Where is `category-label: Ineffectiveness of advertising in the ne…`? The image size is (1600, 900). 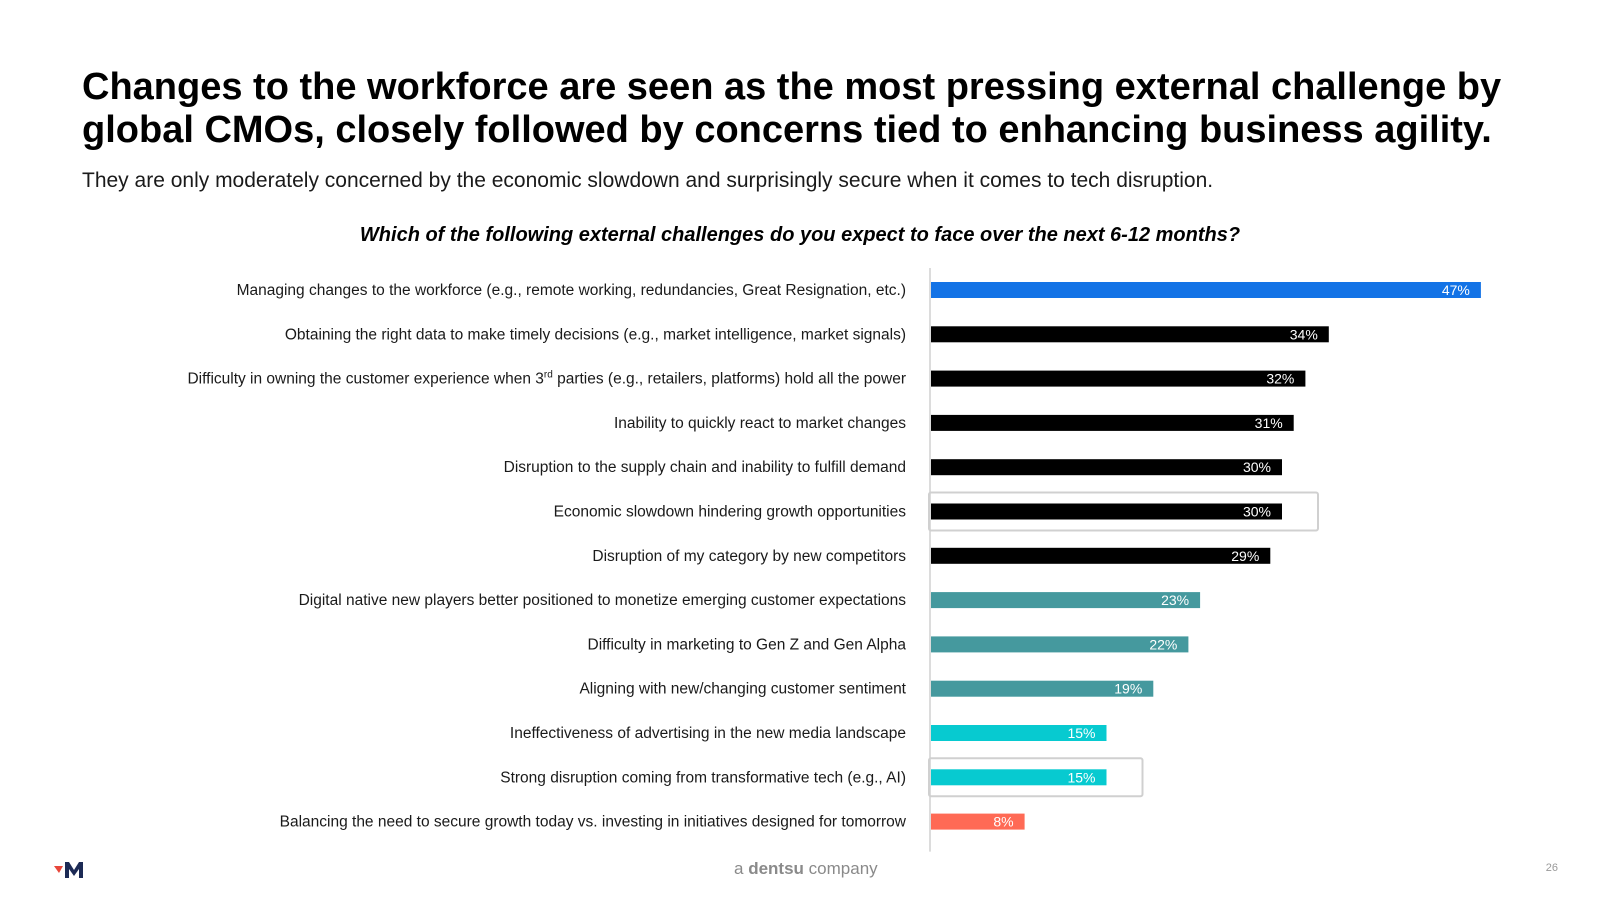
category-label: Ineffectiveness of advertising in the ne… is located at coordinates (708, 733).